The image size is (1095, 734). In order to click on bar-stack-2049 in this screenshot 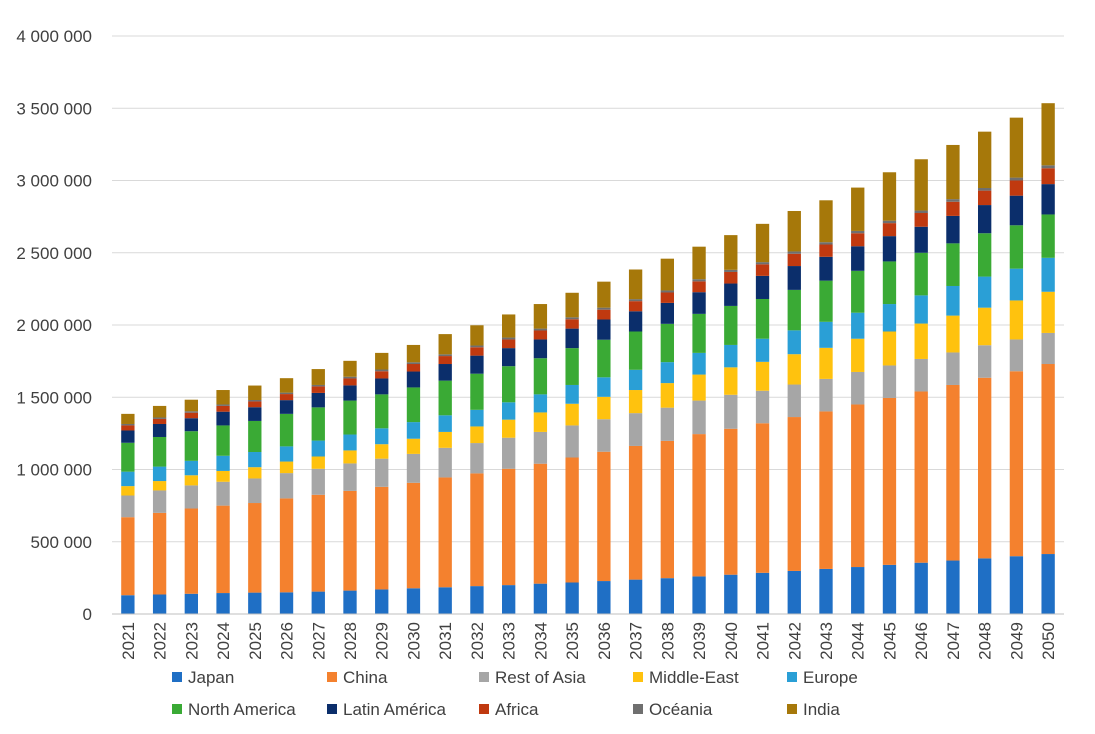, I will do `click(1016, 365)`.